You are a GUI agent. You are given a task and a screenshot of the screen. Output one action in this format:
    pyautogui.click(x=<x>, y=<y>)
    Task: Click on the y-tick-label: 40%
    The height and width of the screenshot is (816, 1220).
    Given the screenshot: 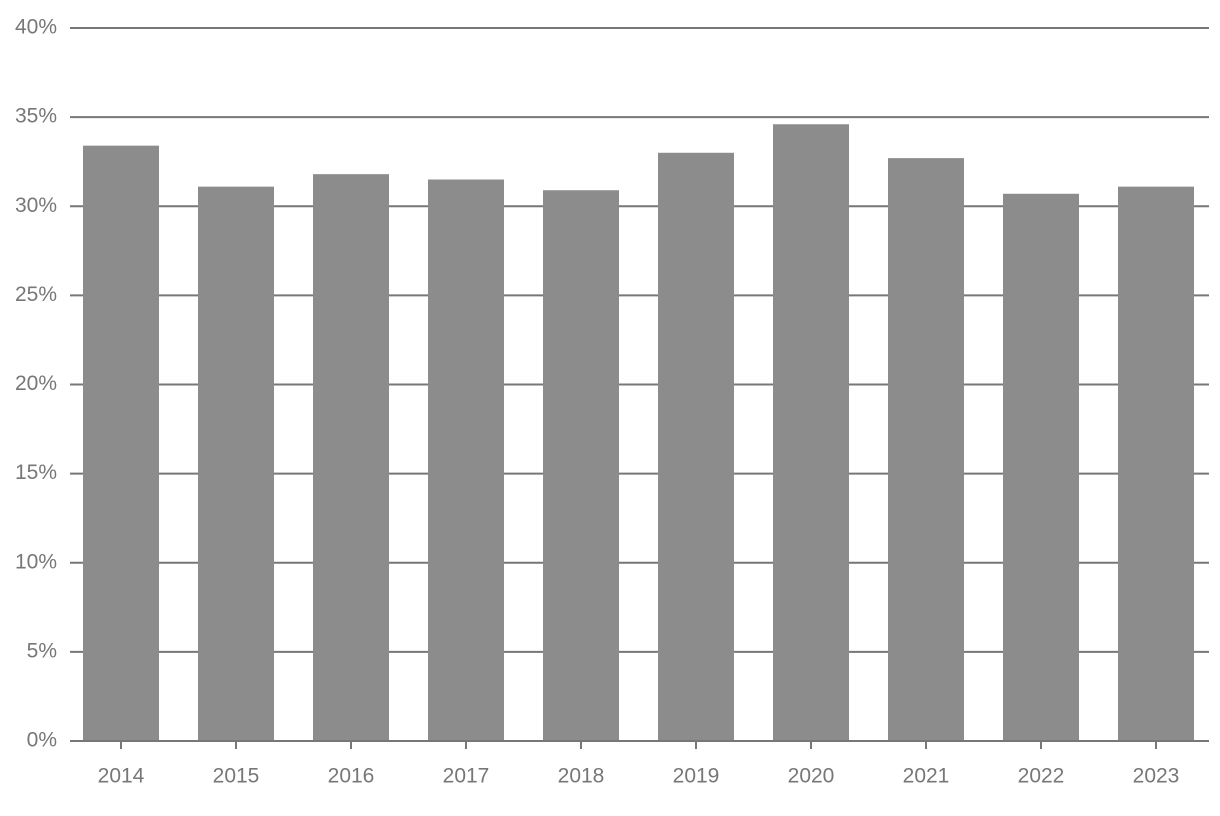 What is the action you would take?
    pyautogui.click(x=36, y=27)
    